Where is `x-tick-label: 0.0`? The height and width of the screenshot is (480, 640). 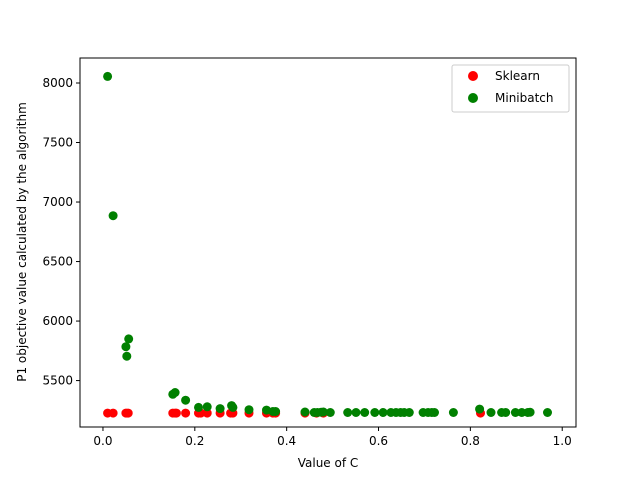 x-tick-label: 0.0 is located at coordinates (102, 441).